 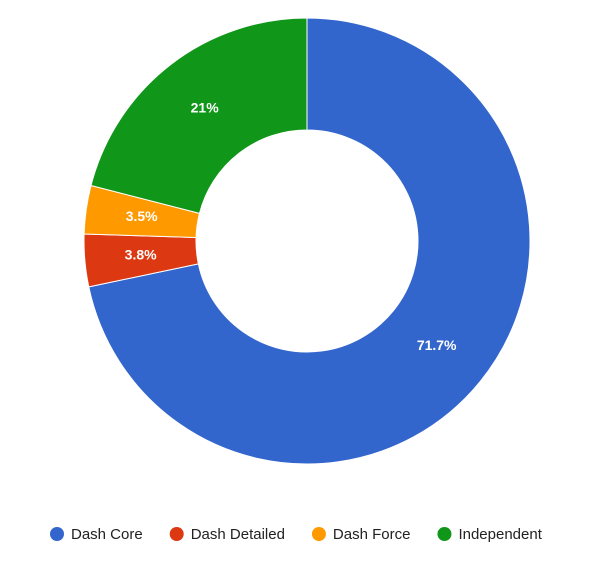 What do you see at coordinates (107, 534) in the screenshot?
I see `legend-text: Dash Core` at bounding box center [107, 534].